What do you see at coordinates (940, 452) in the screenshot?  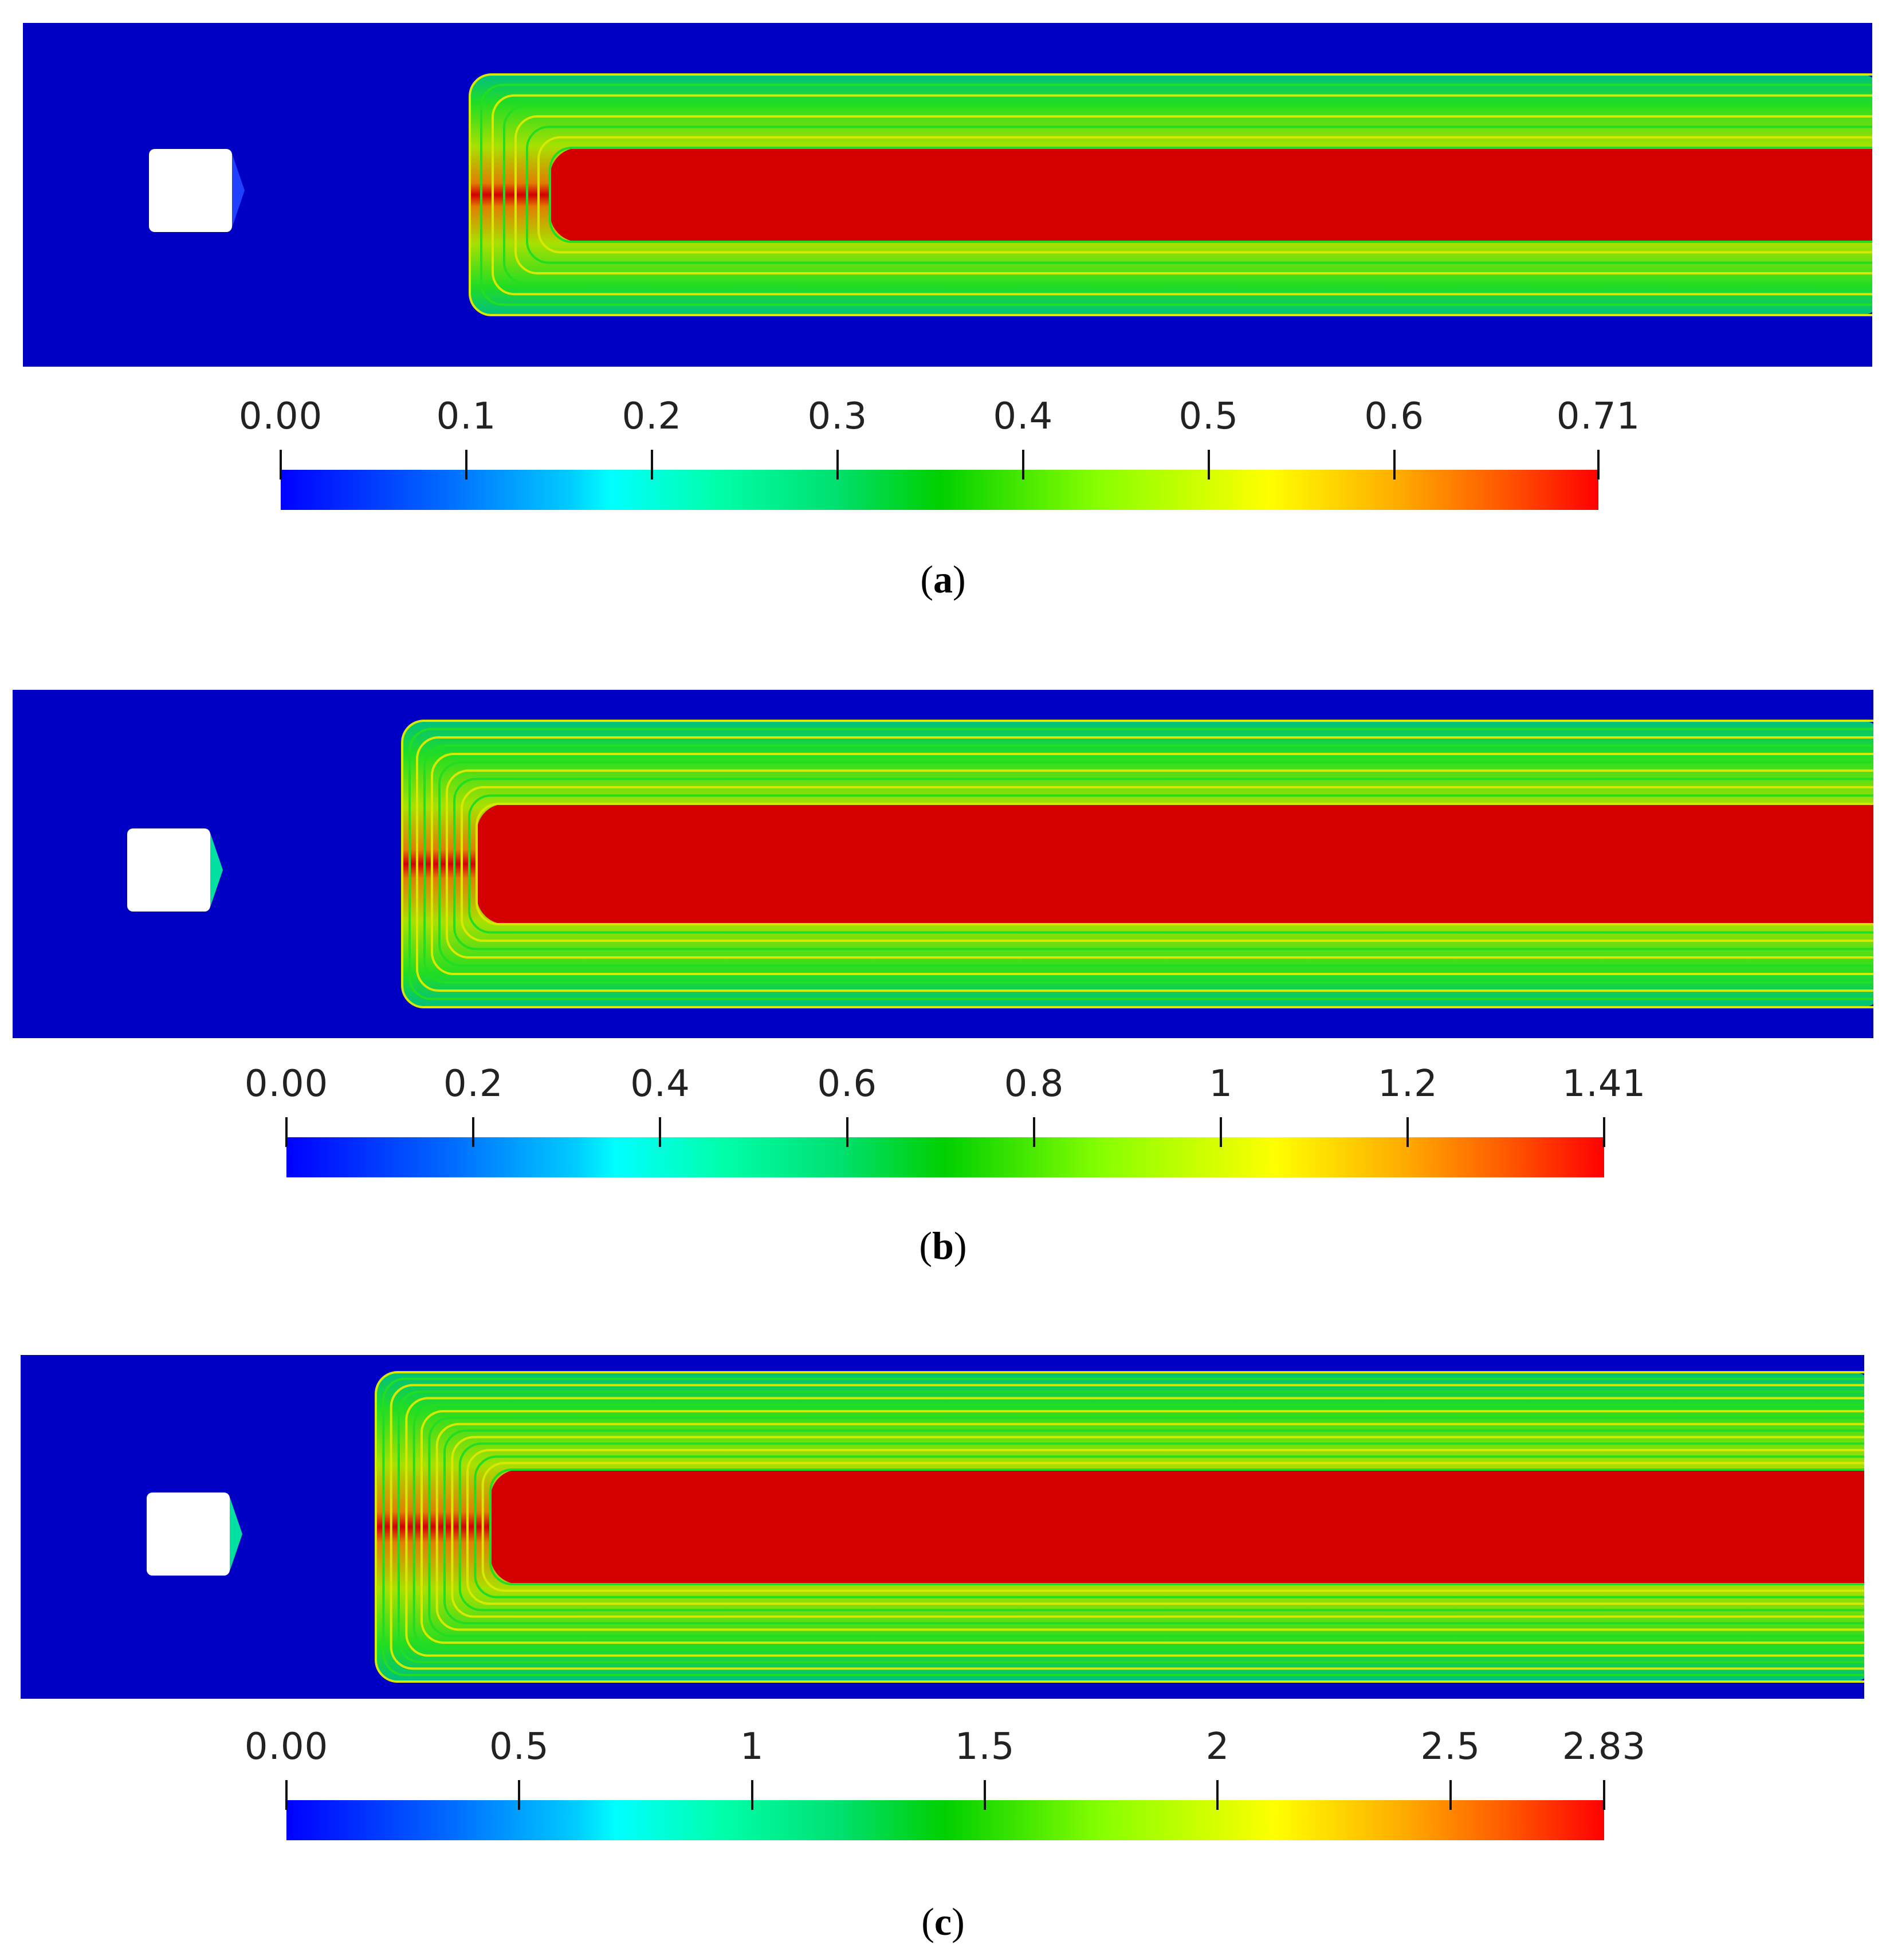 I see `colorbar-a: 0.00 0.1 0.2 0.3 0.4 0.5 0.6 0.71` at bounding box center [940, 452].